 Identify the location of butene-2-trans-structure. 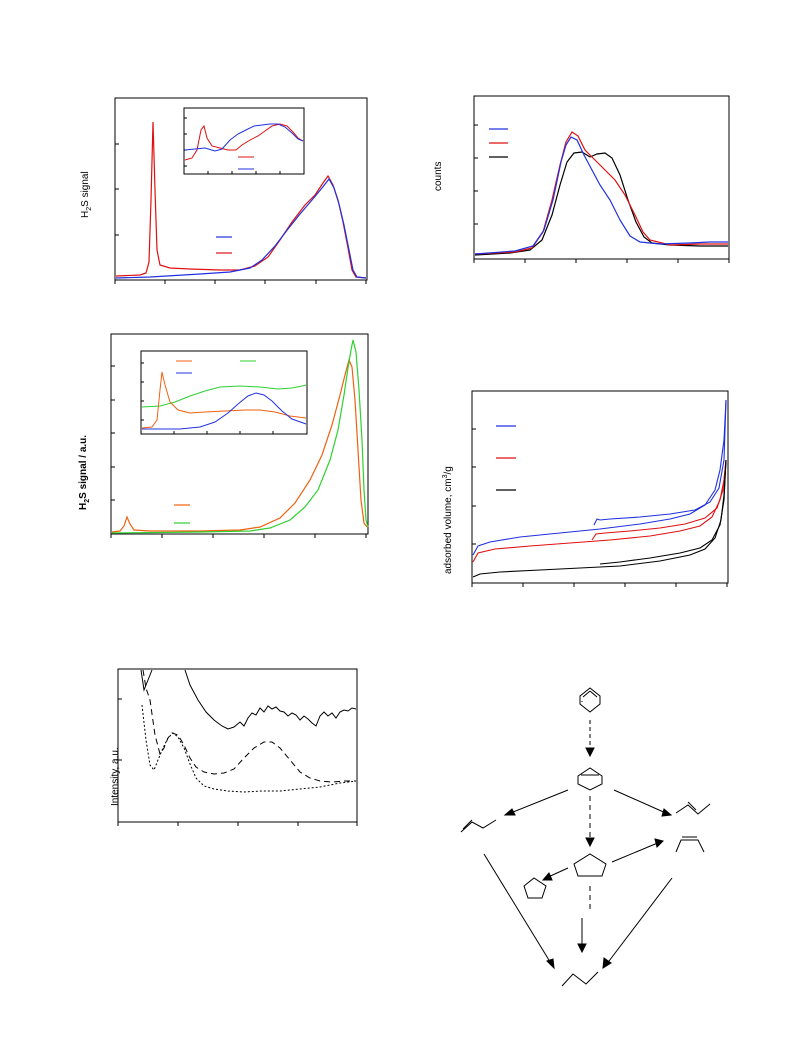
(693, 808).